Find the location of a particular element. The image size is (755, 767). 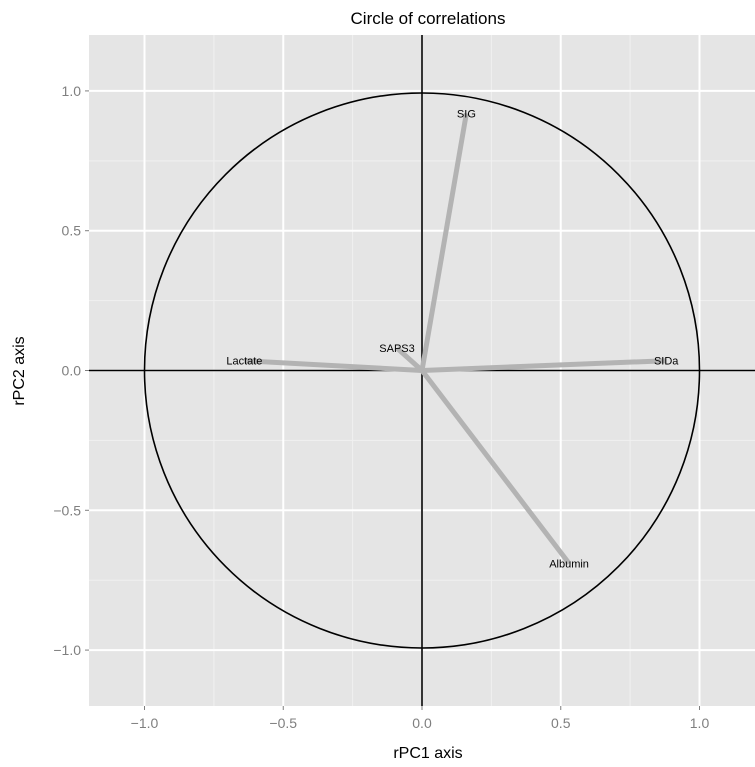

vector-sida is located at coordinates (544, 365).